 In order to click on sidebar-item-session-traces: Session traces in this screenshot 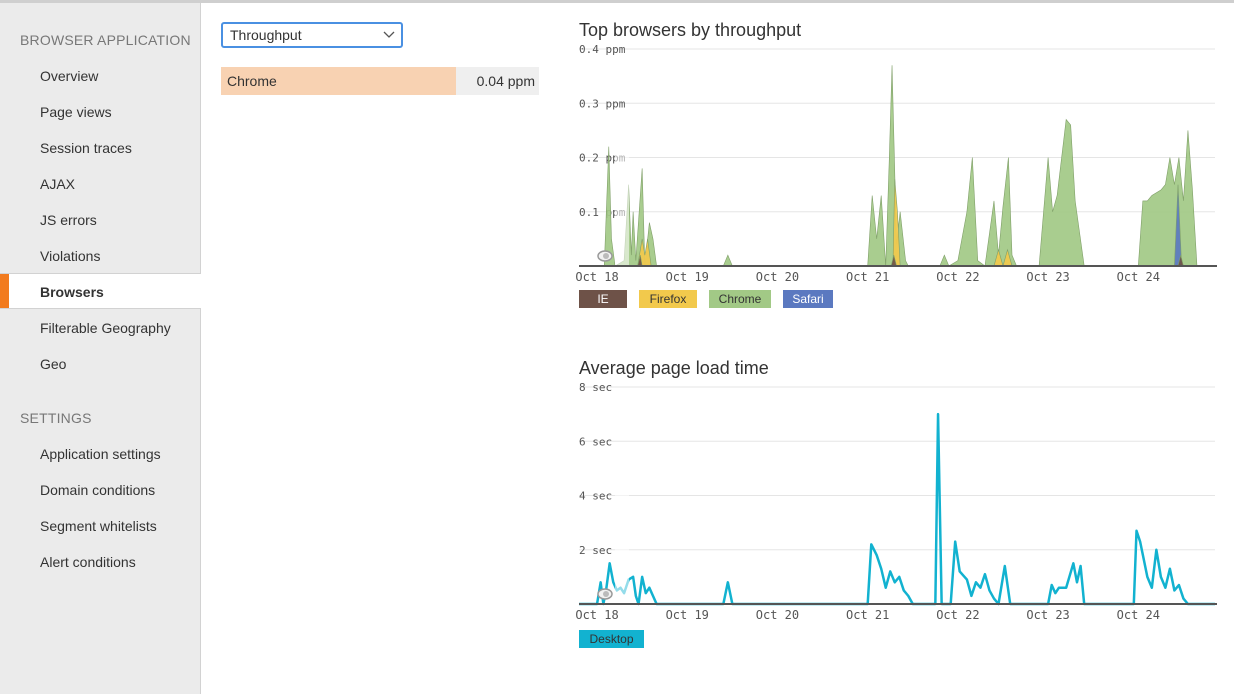, I will do `click(86, 148)`.